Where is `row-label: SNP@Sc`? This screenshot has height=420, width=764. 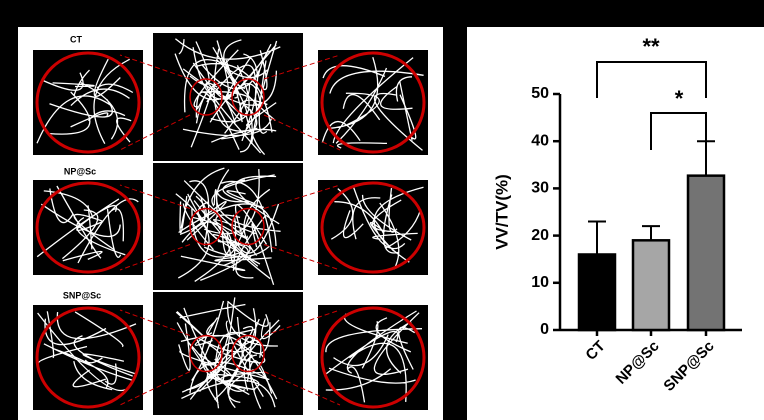
row-label: SNP@Sc is located at coordinates (82, 295).